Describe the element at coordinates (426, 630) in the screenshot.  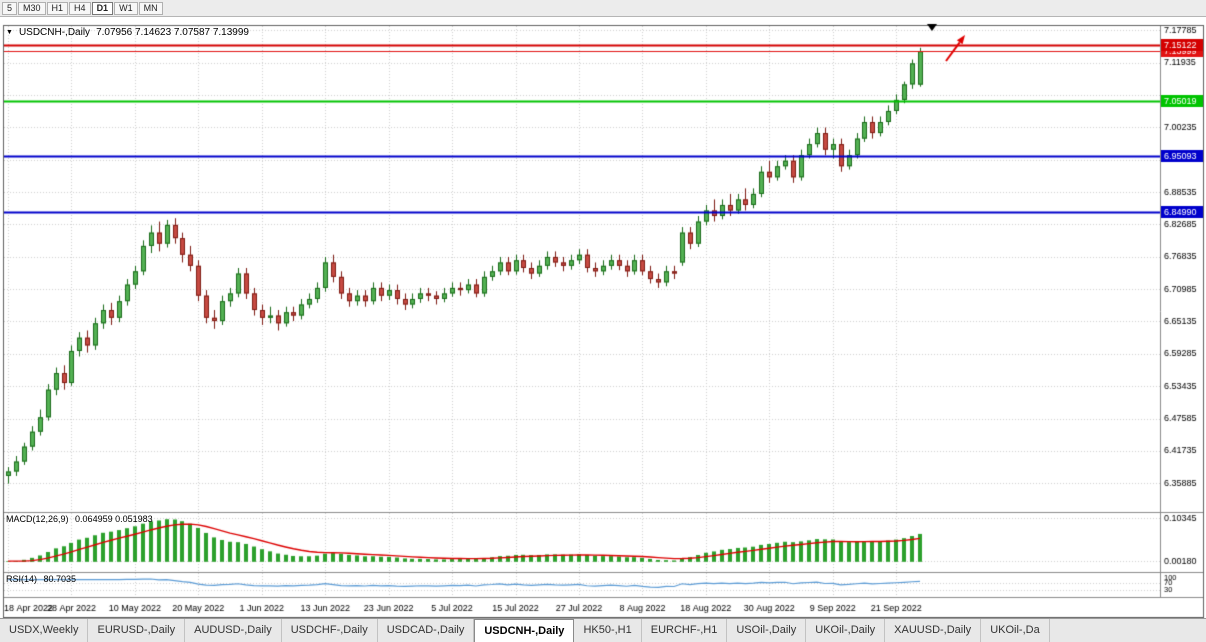
I see `tab-usdcad-daily: USDCAD-,Daily` at that location.